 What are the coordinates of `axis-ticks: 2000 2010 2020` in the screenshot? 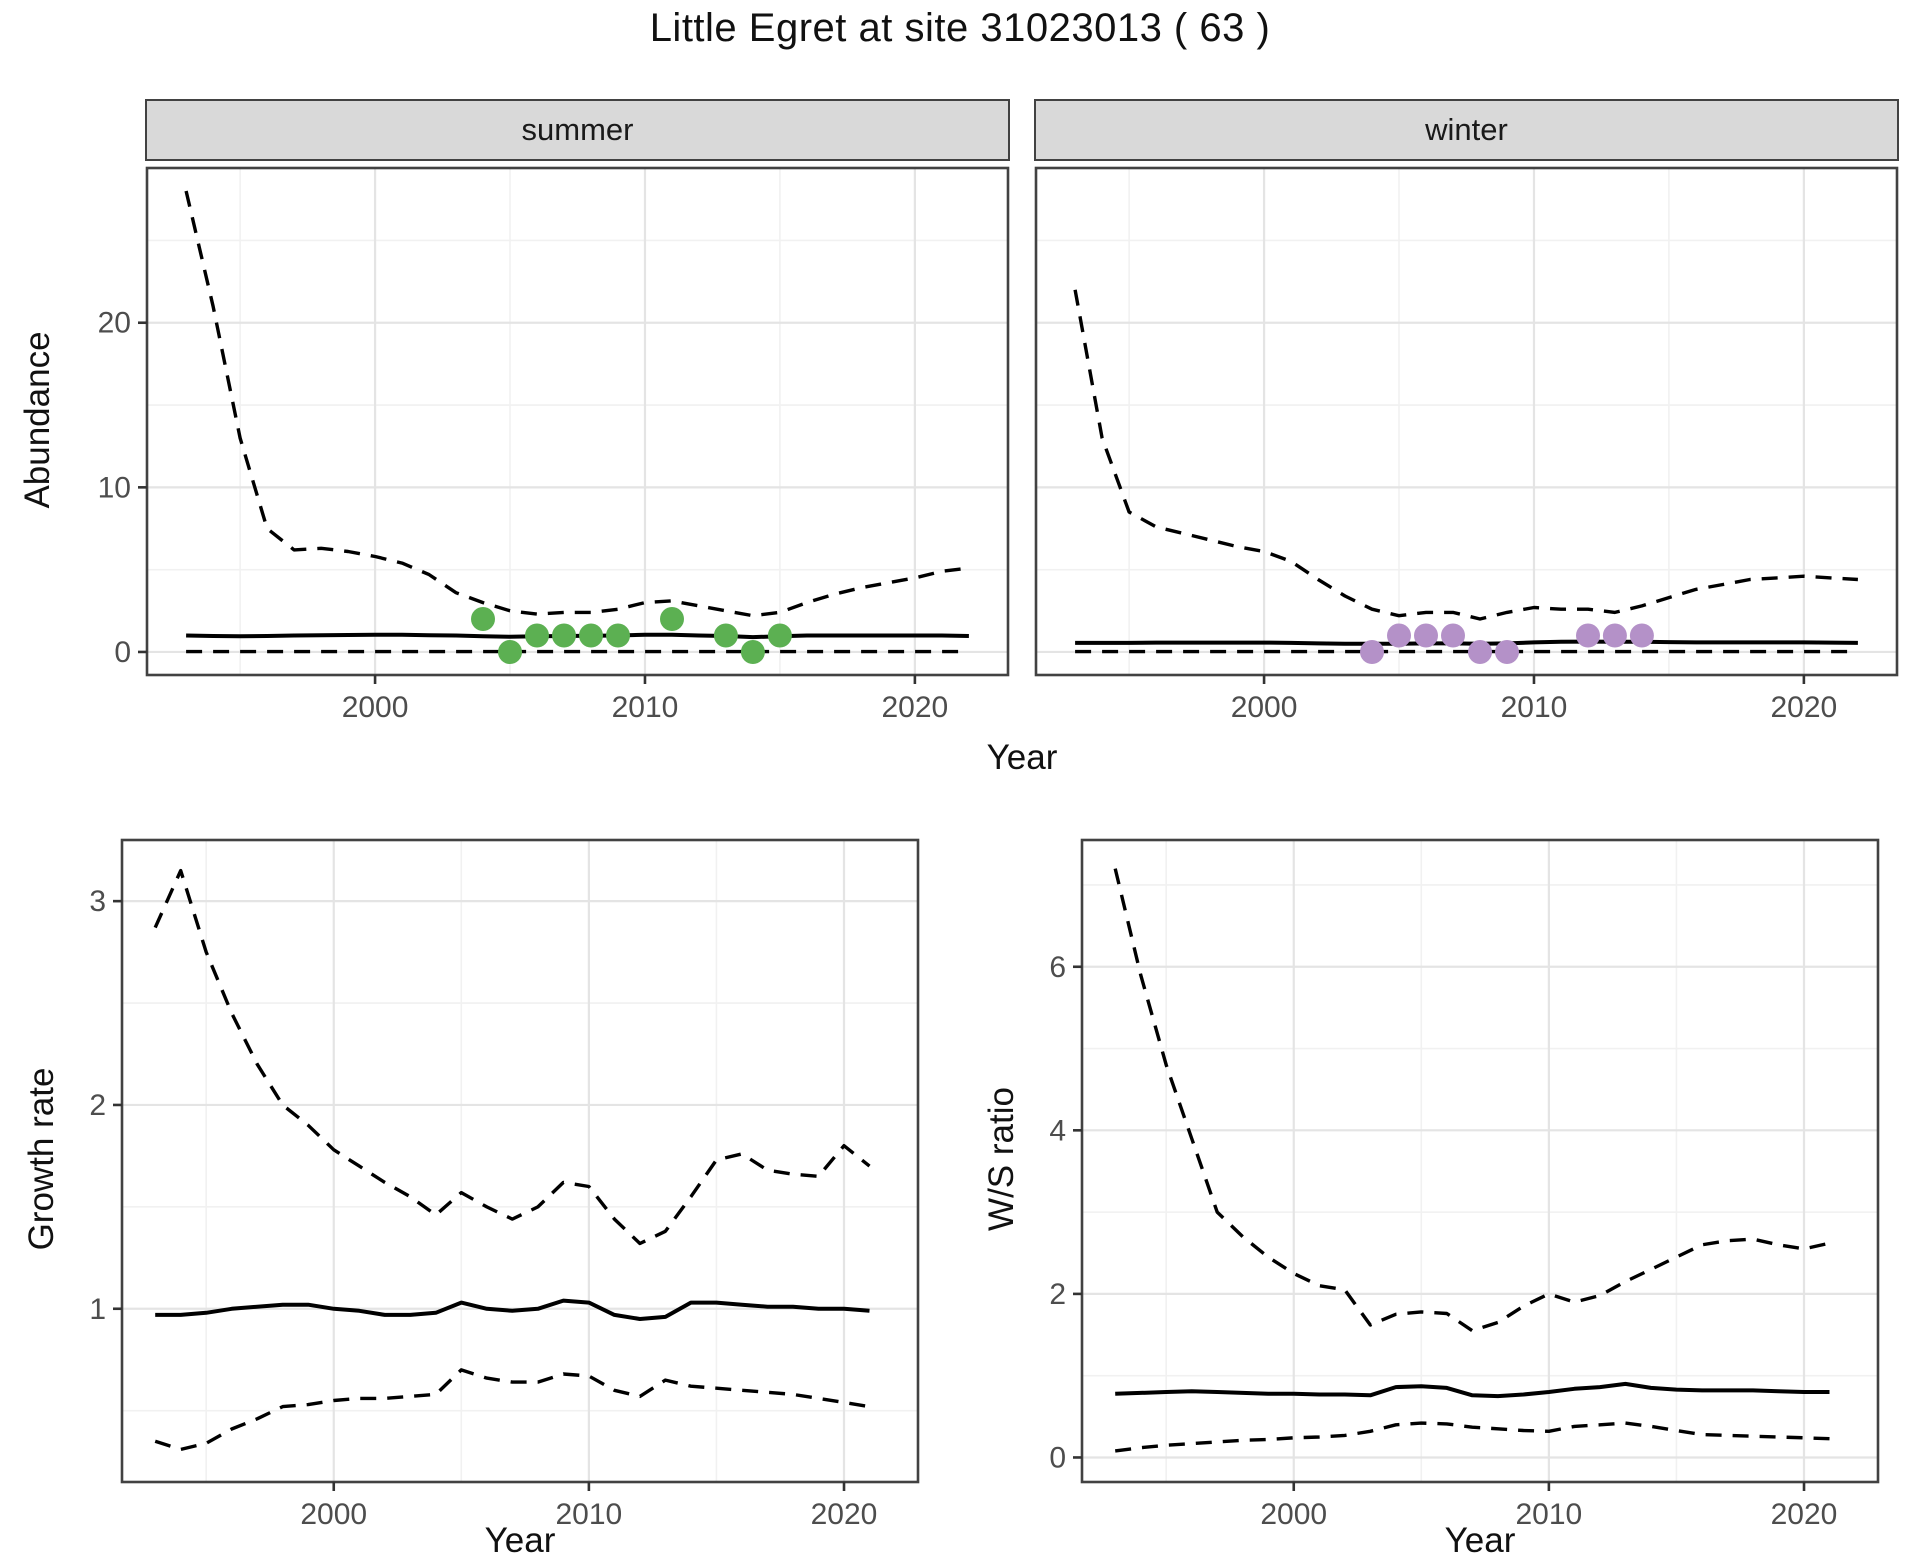 It's located at (1534, 699).